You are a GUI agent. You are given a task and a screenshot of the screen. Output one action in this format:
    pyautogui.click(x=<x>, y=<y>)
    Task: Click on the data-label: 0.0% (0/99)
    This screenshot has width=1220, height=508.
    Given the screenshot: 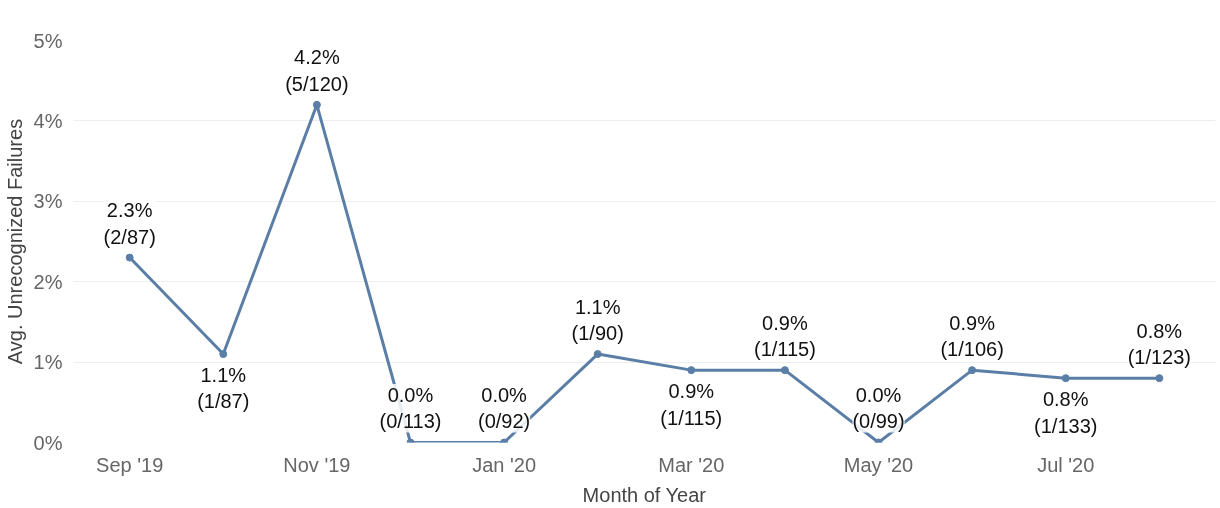 What is the action you would take?
    pyautogui.click(x=878, y=408)
    